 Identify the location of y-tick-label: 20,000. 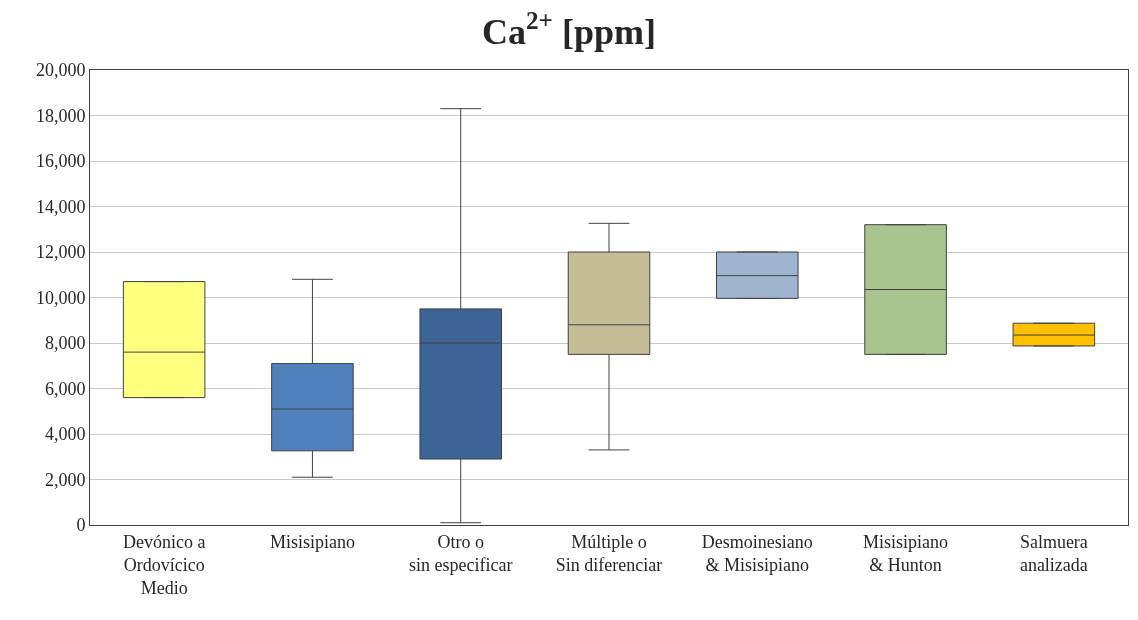
(60, 70).